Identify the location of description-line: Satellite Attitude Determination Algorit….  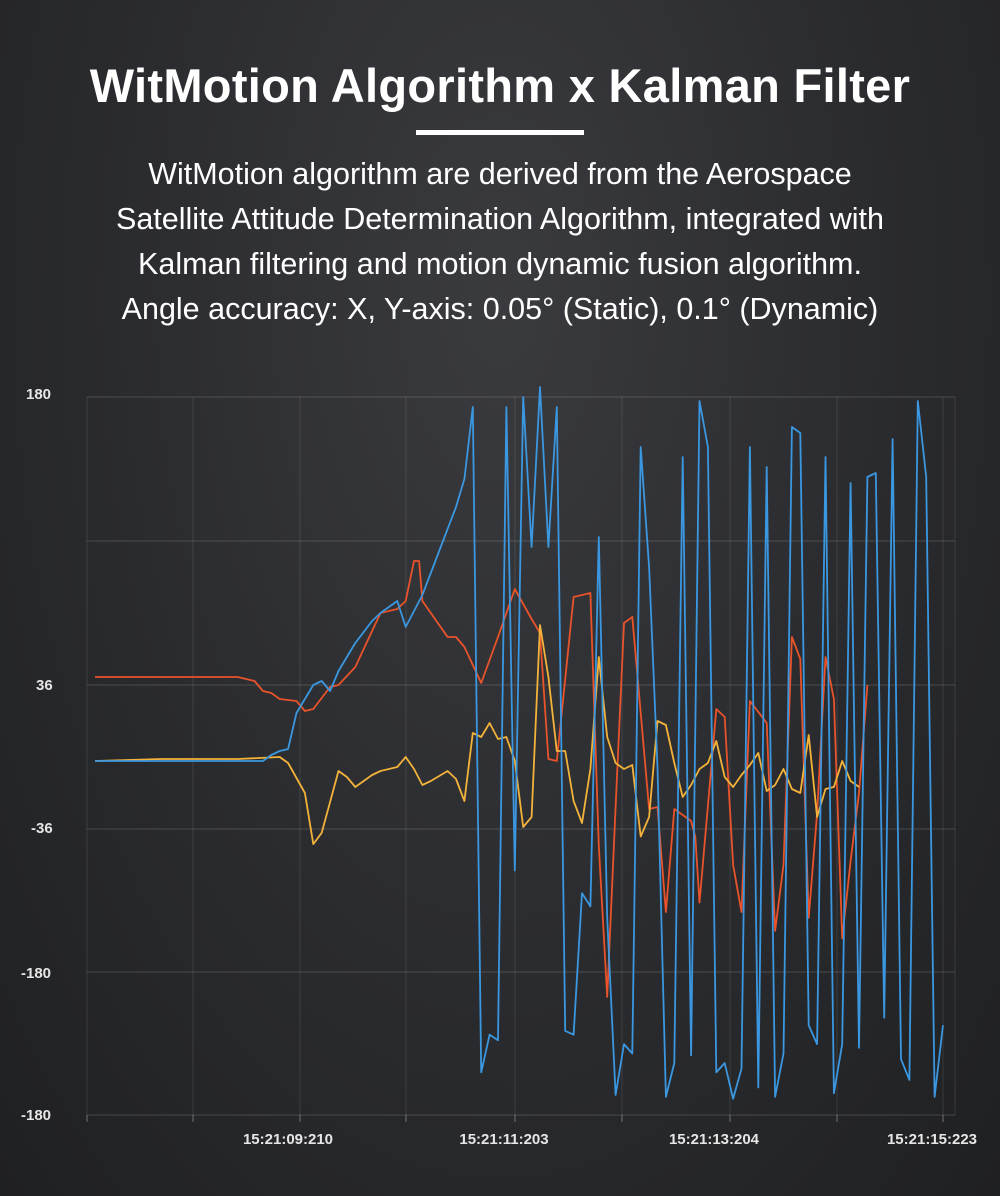
(500, 219).